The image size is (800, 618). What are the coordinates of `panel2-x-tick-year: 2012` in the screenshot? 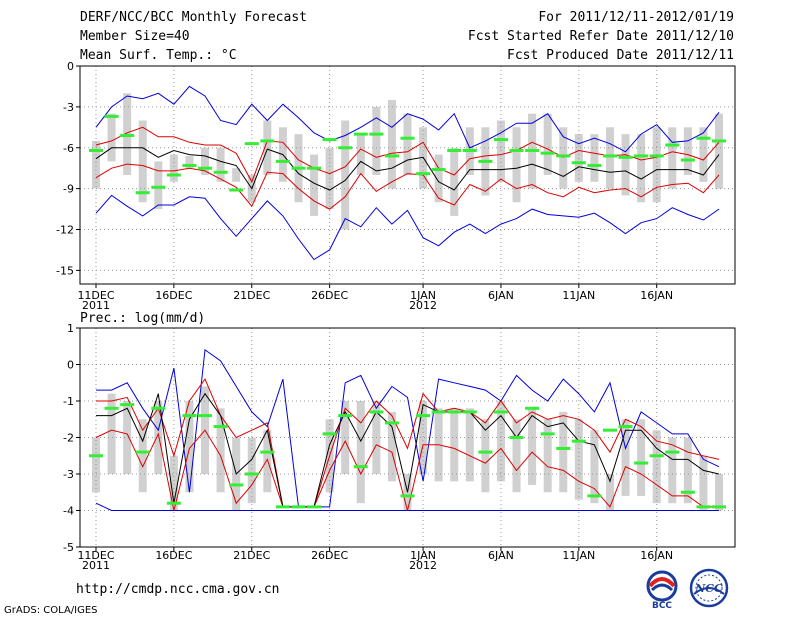 It's located at (423, 565).